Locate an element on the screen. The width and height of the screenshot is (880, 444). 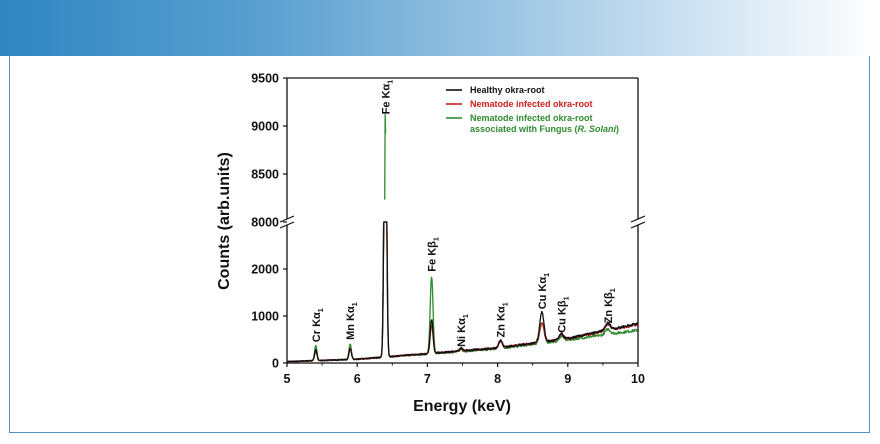
y-tick-label: 9500 is located at coordinates (265, 79).